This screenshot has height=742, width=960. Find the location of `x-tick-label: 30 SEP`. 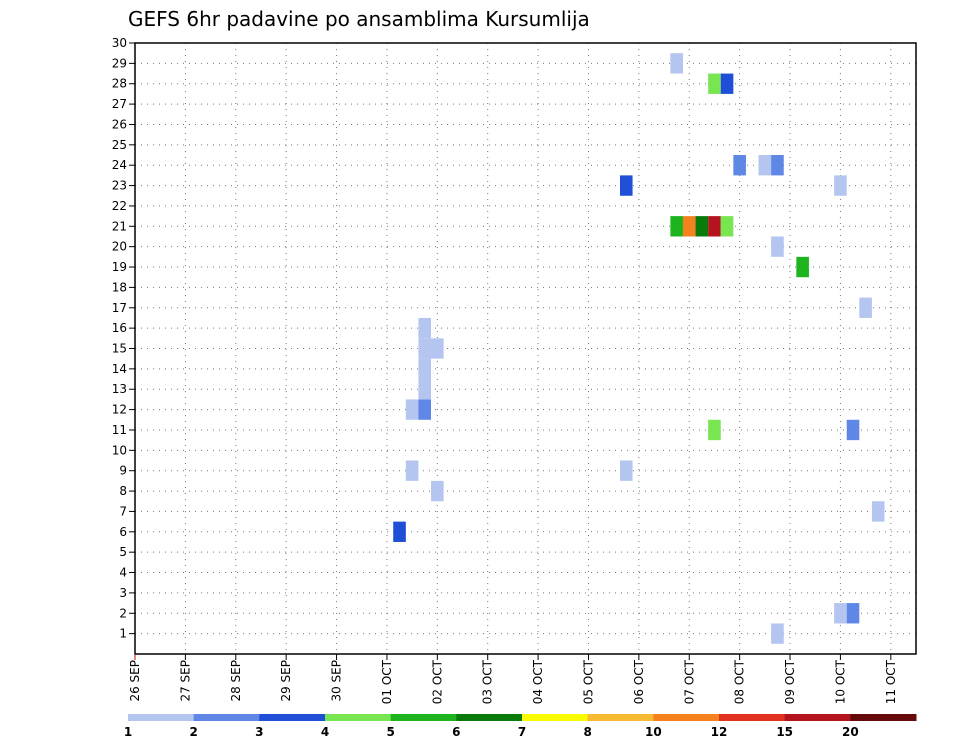

x-tick-label: 30 SEP is located at coordinates (337, 681).